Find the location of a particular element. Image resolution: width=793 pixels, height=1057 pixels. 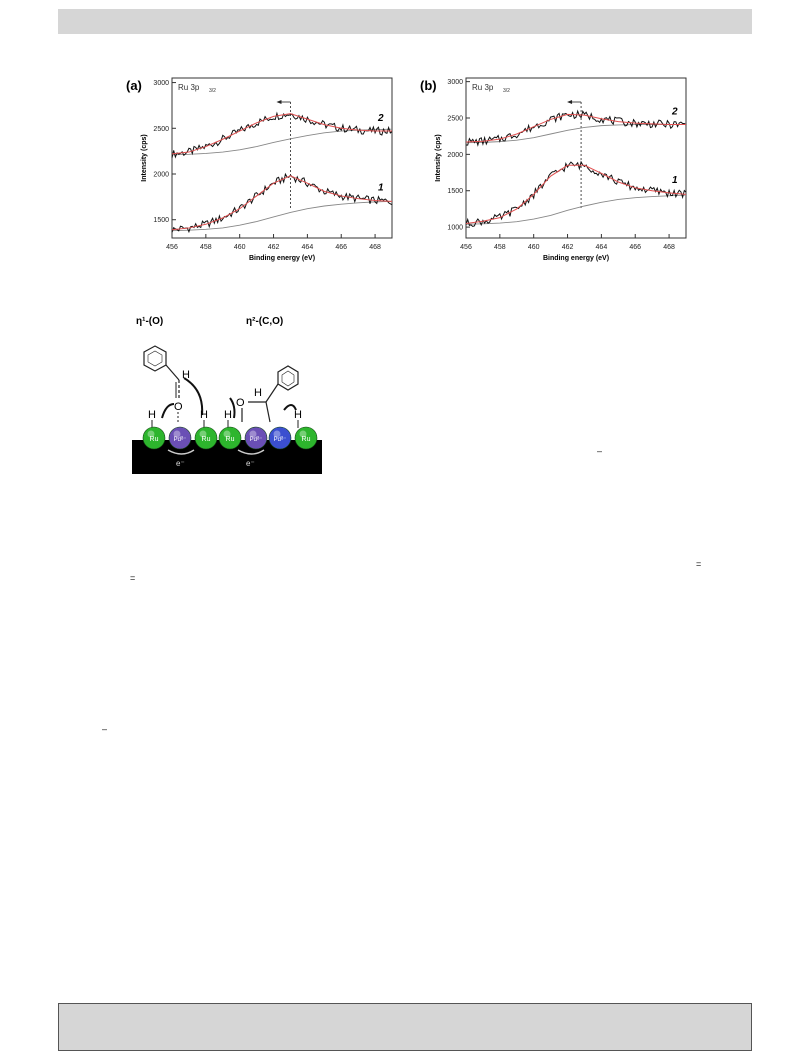

benzene-ring-left is located at coordinates (155, 358).